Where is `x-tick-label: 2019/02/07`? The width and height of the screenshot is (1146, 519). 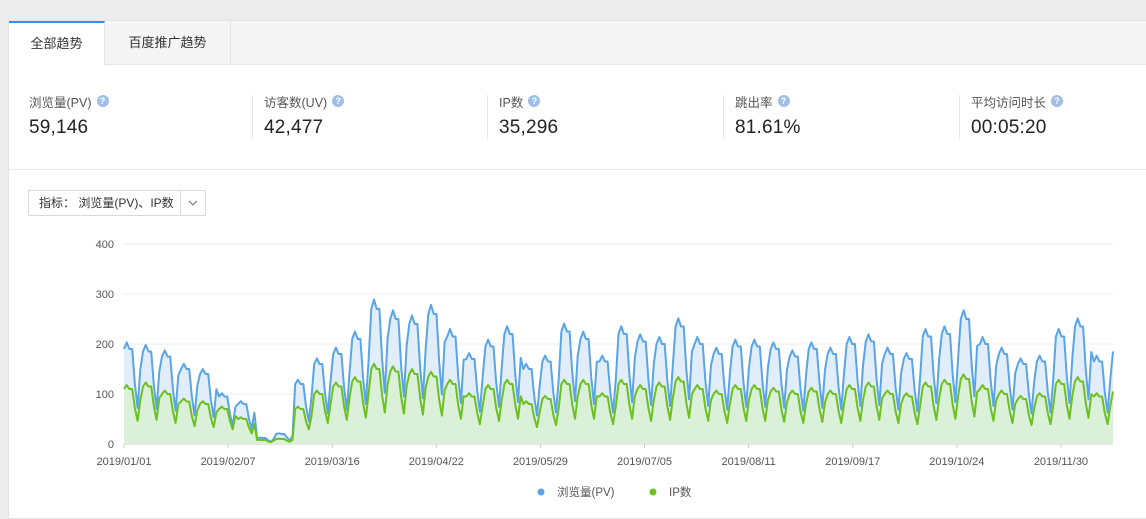 x-tick-label: 2019/02/07 is located at coordinates (228, 462).